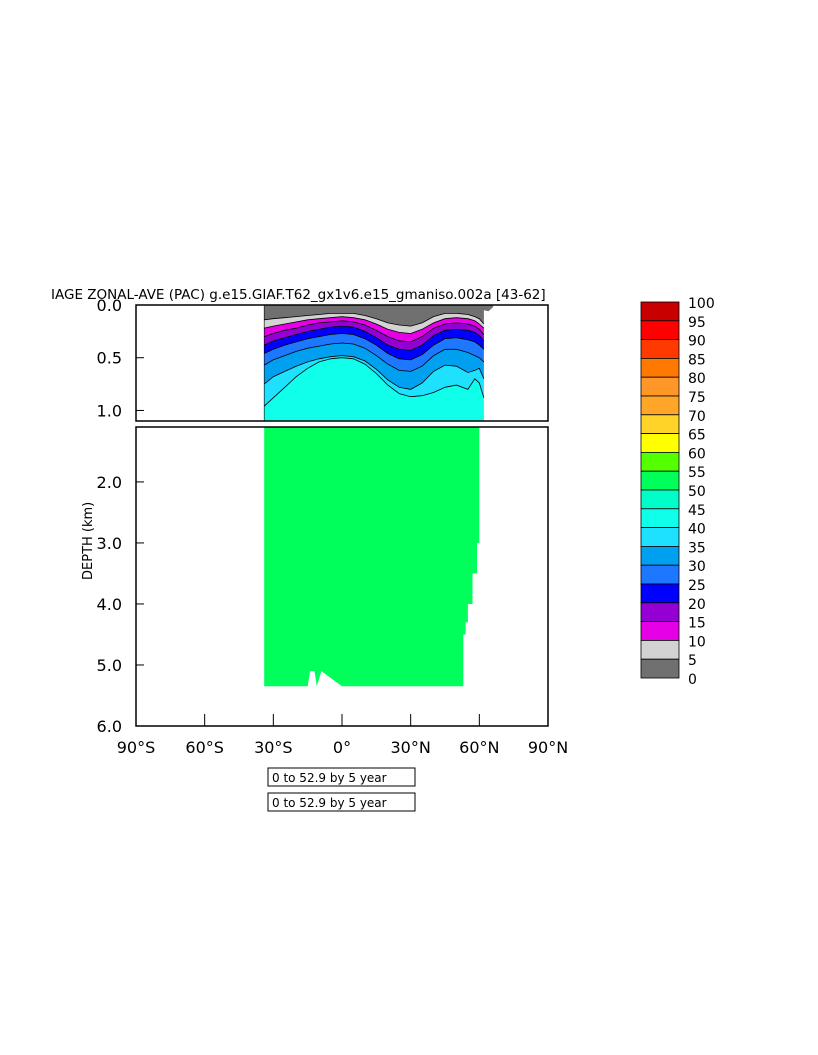  What do you see at coordinates (342, 735) in the screenshot?
I see `x-axis: 90°S 60°S 30°S 0° 30°N 60°N 90°N` at bounding box center [342, 735].